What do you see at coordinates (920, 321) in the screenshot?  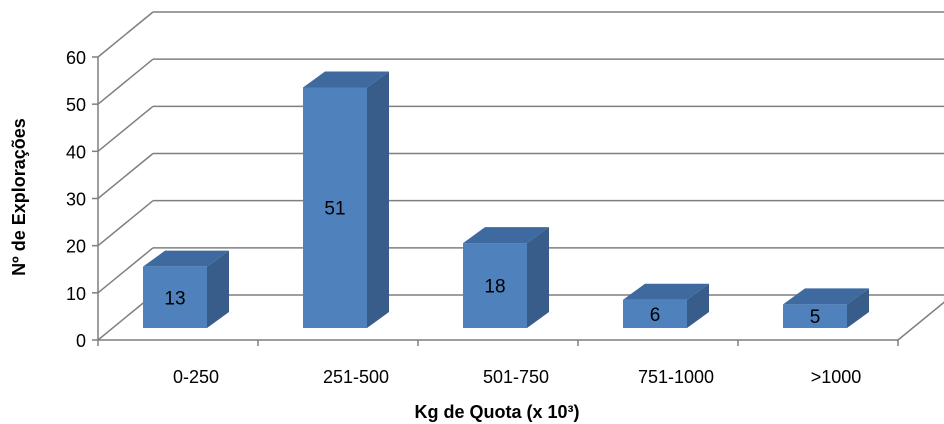 I see `floor-edge` at bounding box center [920, 321].